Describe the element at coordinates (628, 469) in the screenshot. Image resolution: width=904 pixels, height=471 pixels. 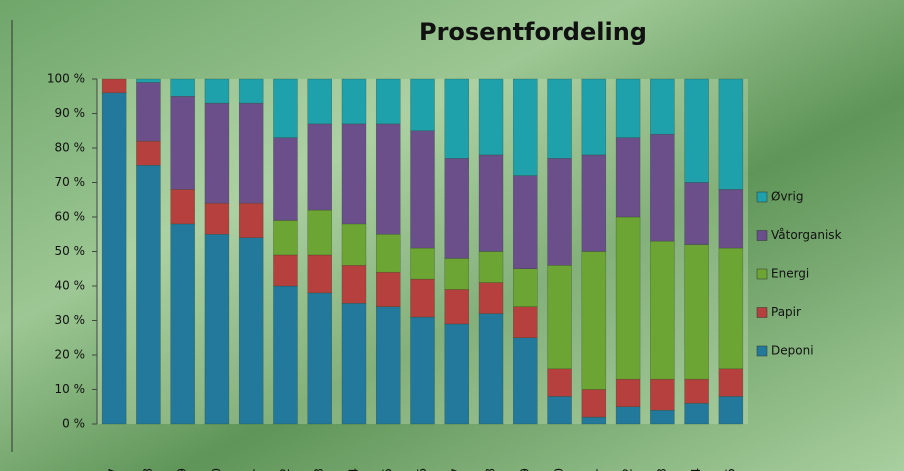
I see `x-tick-label: 012` at that location.